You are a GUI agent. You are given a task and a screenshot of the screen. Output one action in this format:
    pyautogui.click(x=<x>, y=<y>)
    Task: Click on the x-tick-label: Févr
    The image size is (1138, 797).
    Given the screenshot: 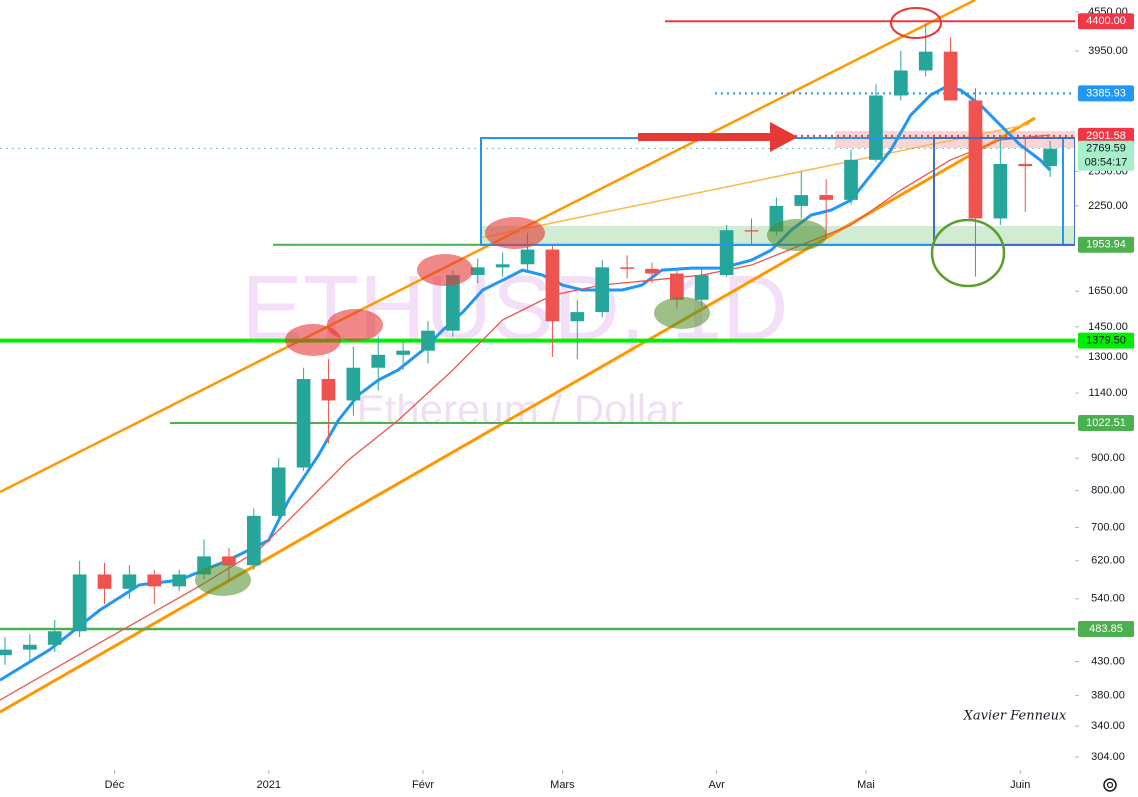 What is the action you would take?
    pyautogui.click(x=423, y=785)
    